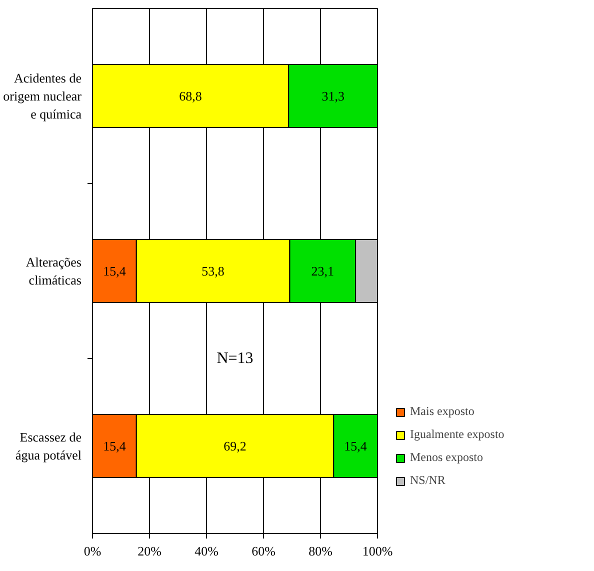 The image size is (594, 571). I want to click on x-tick-label: 80%, so click(320, 551).